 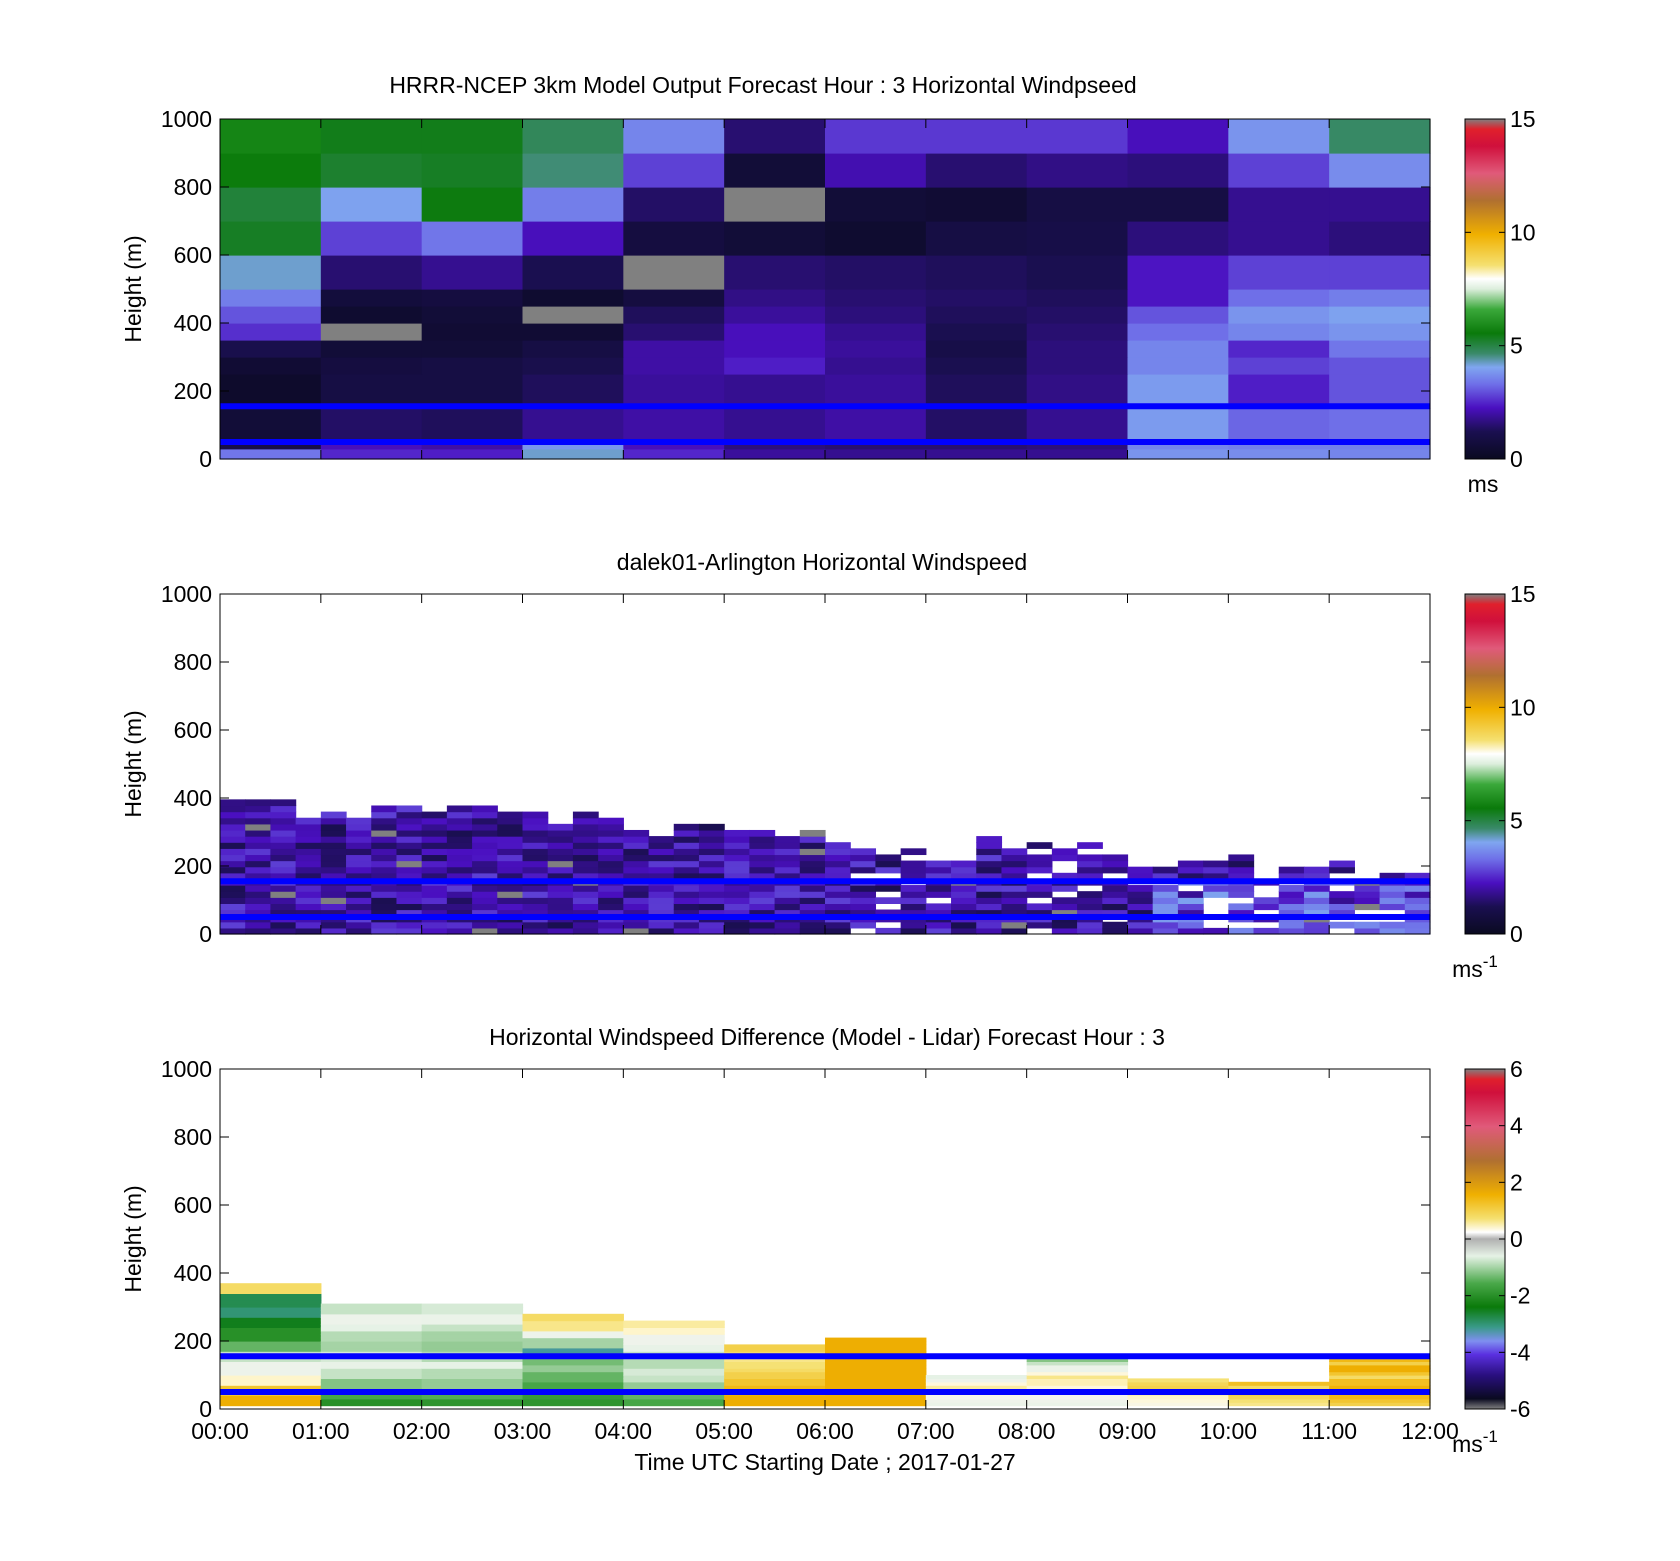 What do you see at coordinates (1329, 1431) in the screenshot?
I see `x-tick-label: 11:00` at bounding box center [1329, 1431].